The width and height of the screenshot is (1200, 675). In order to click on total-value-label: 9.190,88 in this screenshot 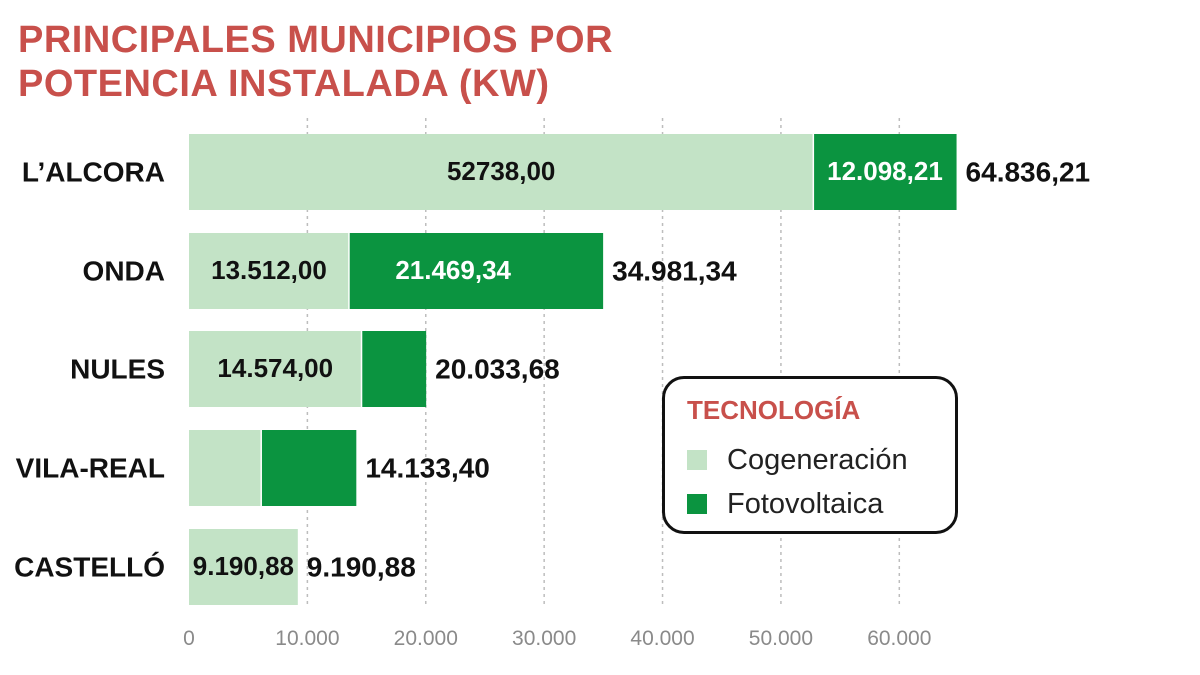, I will do `click(361, 566)`.